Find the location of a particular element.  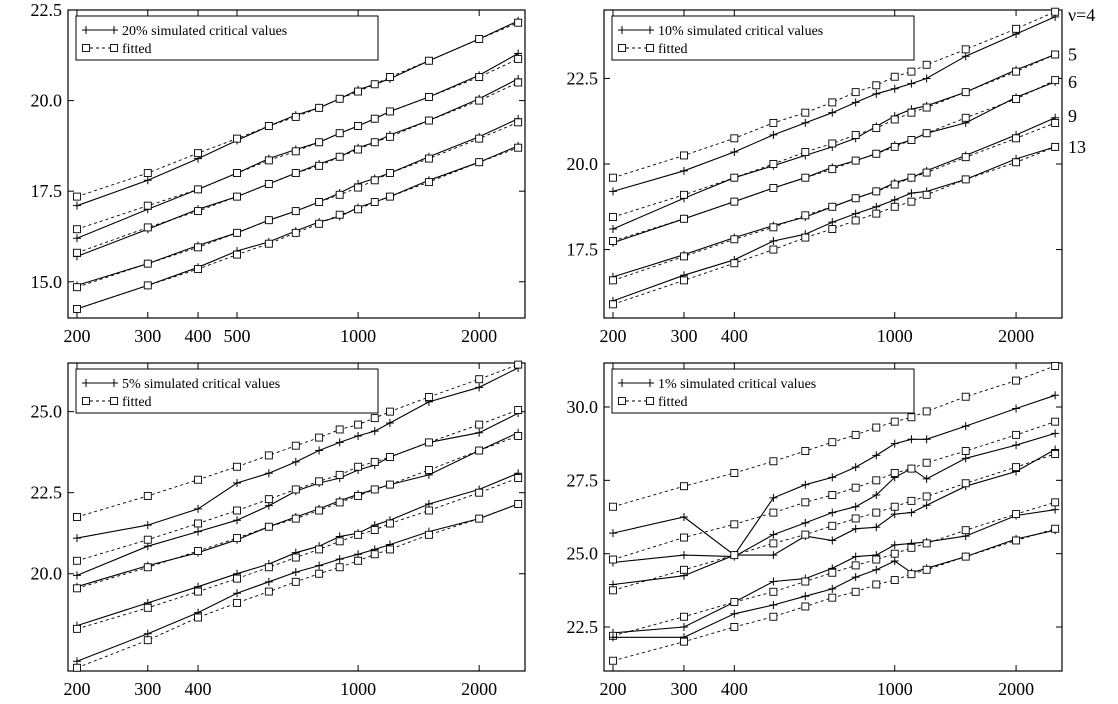

legend-label-simulated: 5% simulated critical values is located at coordinates (201, 384).